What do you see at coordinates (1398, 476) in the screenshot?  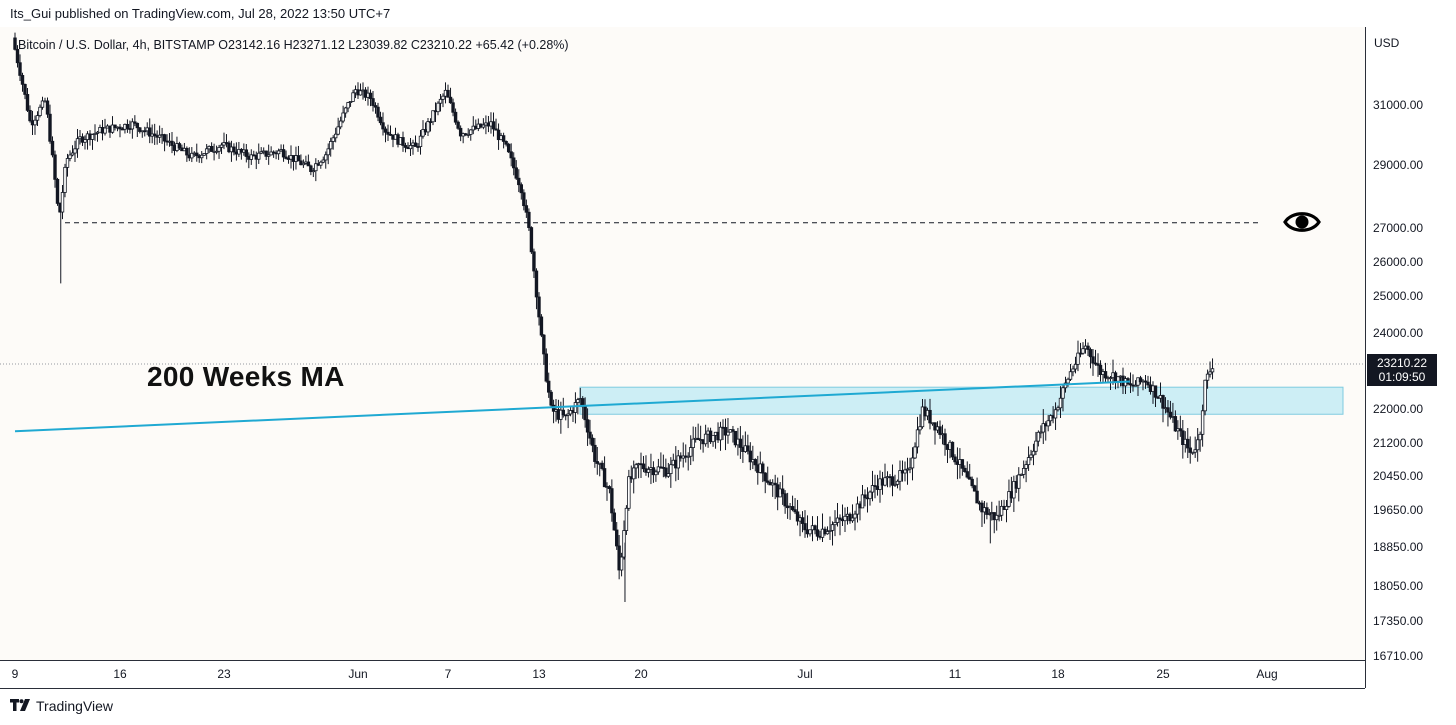 I see `price-tick-label: 20450.00` at bounding box center [1398, 476].